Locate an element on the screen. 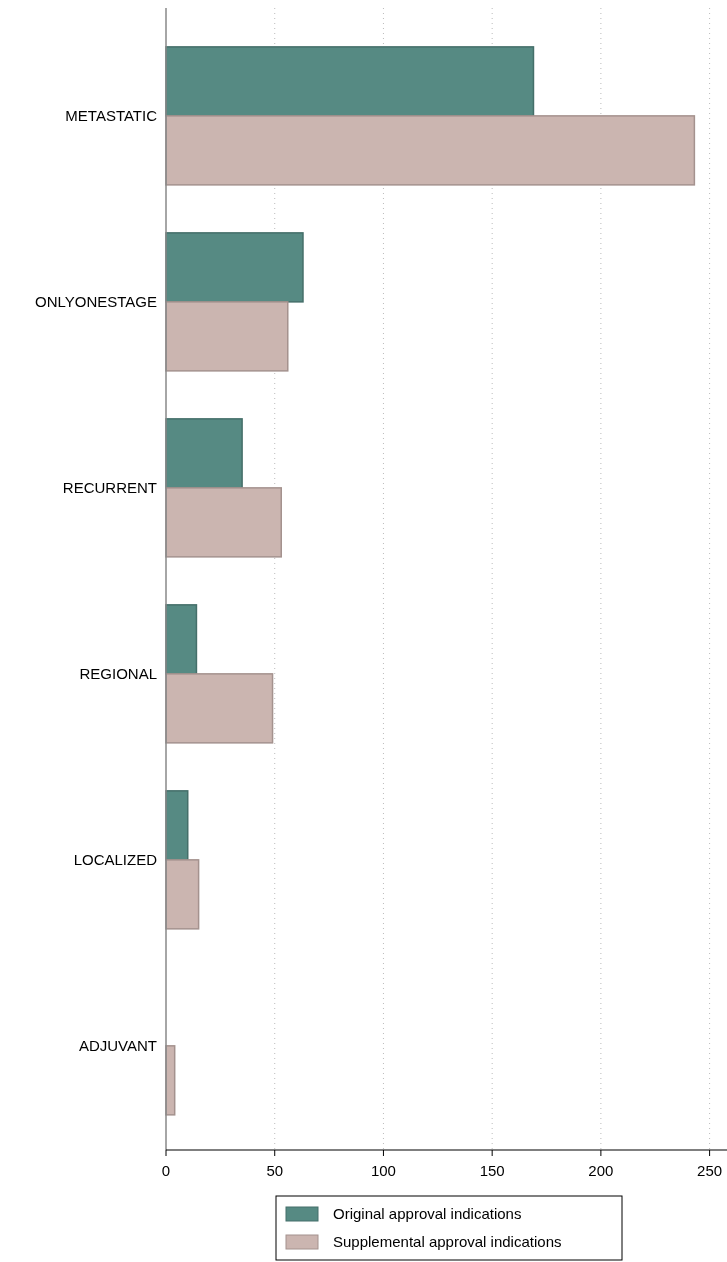 The image size is (727, 1262). x-tick-label: 0 is located at coordinates (166, 1170).